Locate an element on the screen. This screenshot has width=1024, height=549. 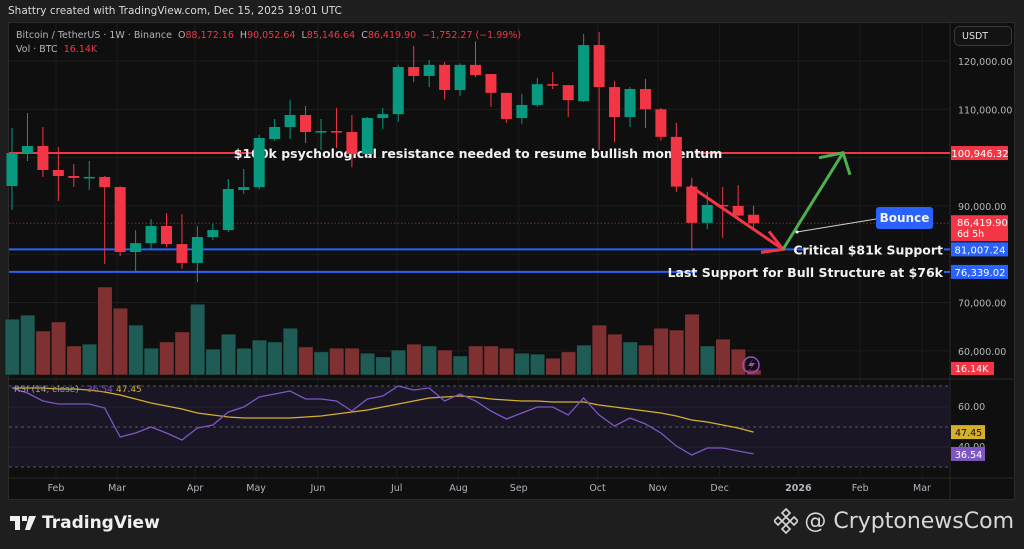
rsi-label: RSI (14, close) is located at coordinates (46, 390).